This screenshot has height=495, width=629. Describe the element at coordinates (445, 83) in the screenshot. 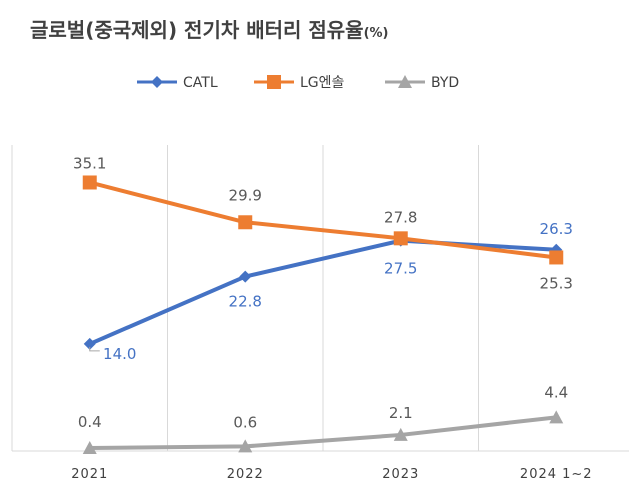

I see `legend-label: BYD` at that location.